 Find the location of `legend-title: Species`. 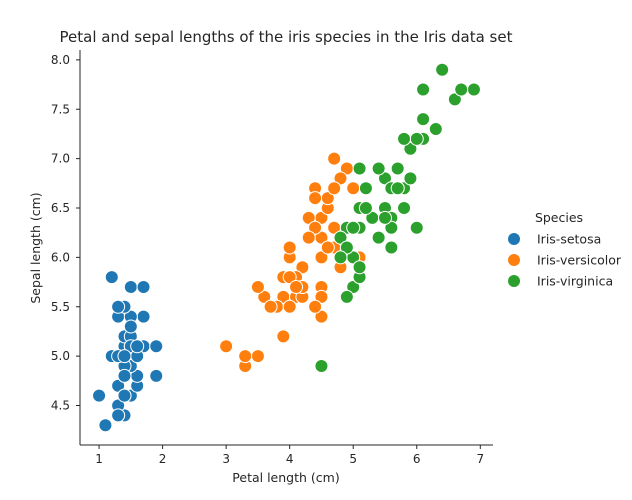

legend-title: Species is located at coordinates (559, 217).